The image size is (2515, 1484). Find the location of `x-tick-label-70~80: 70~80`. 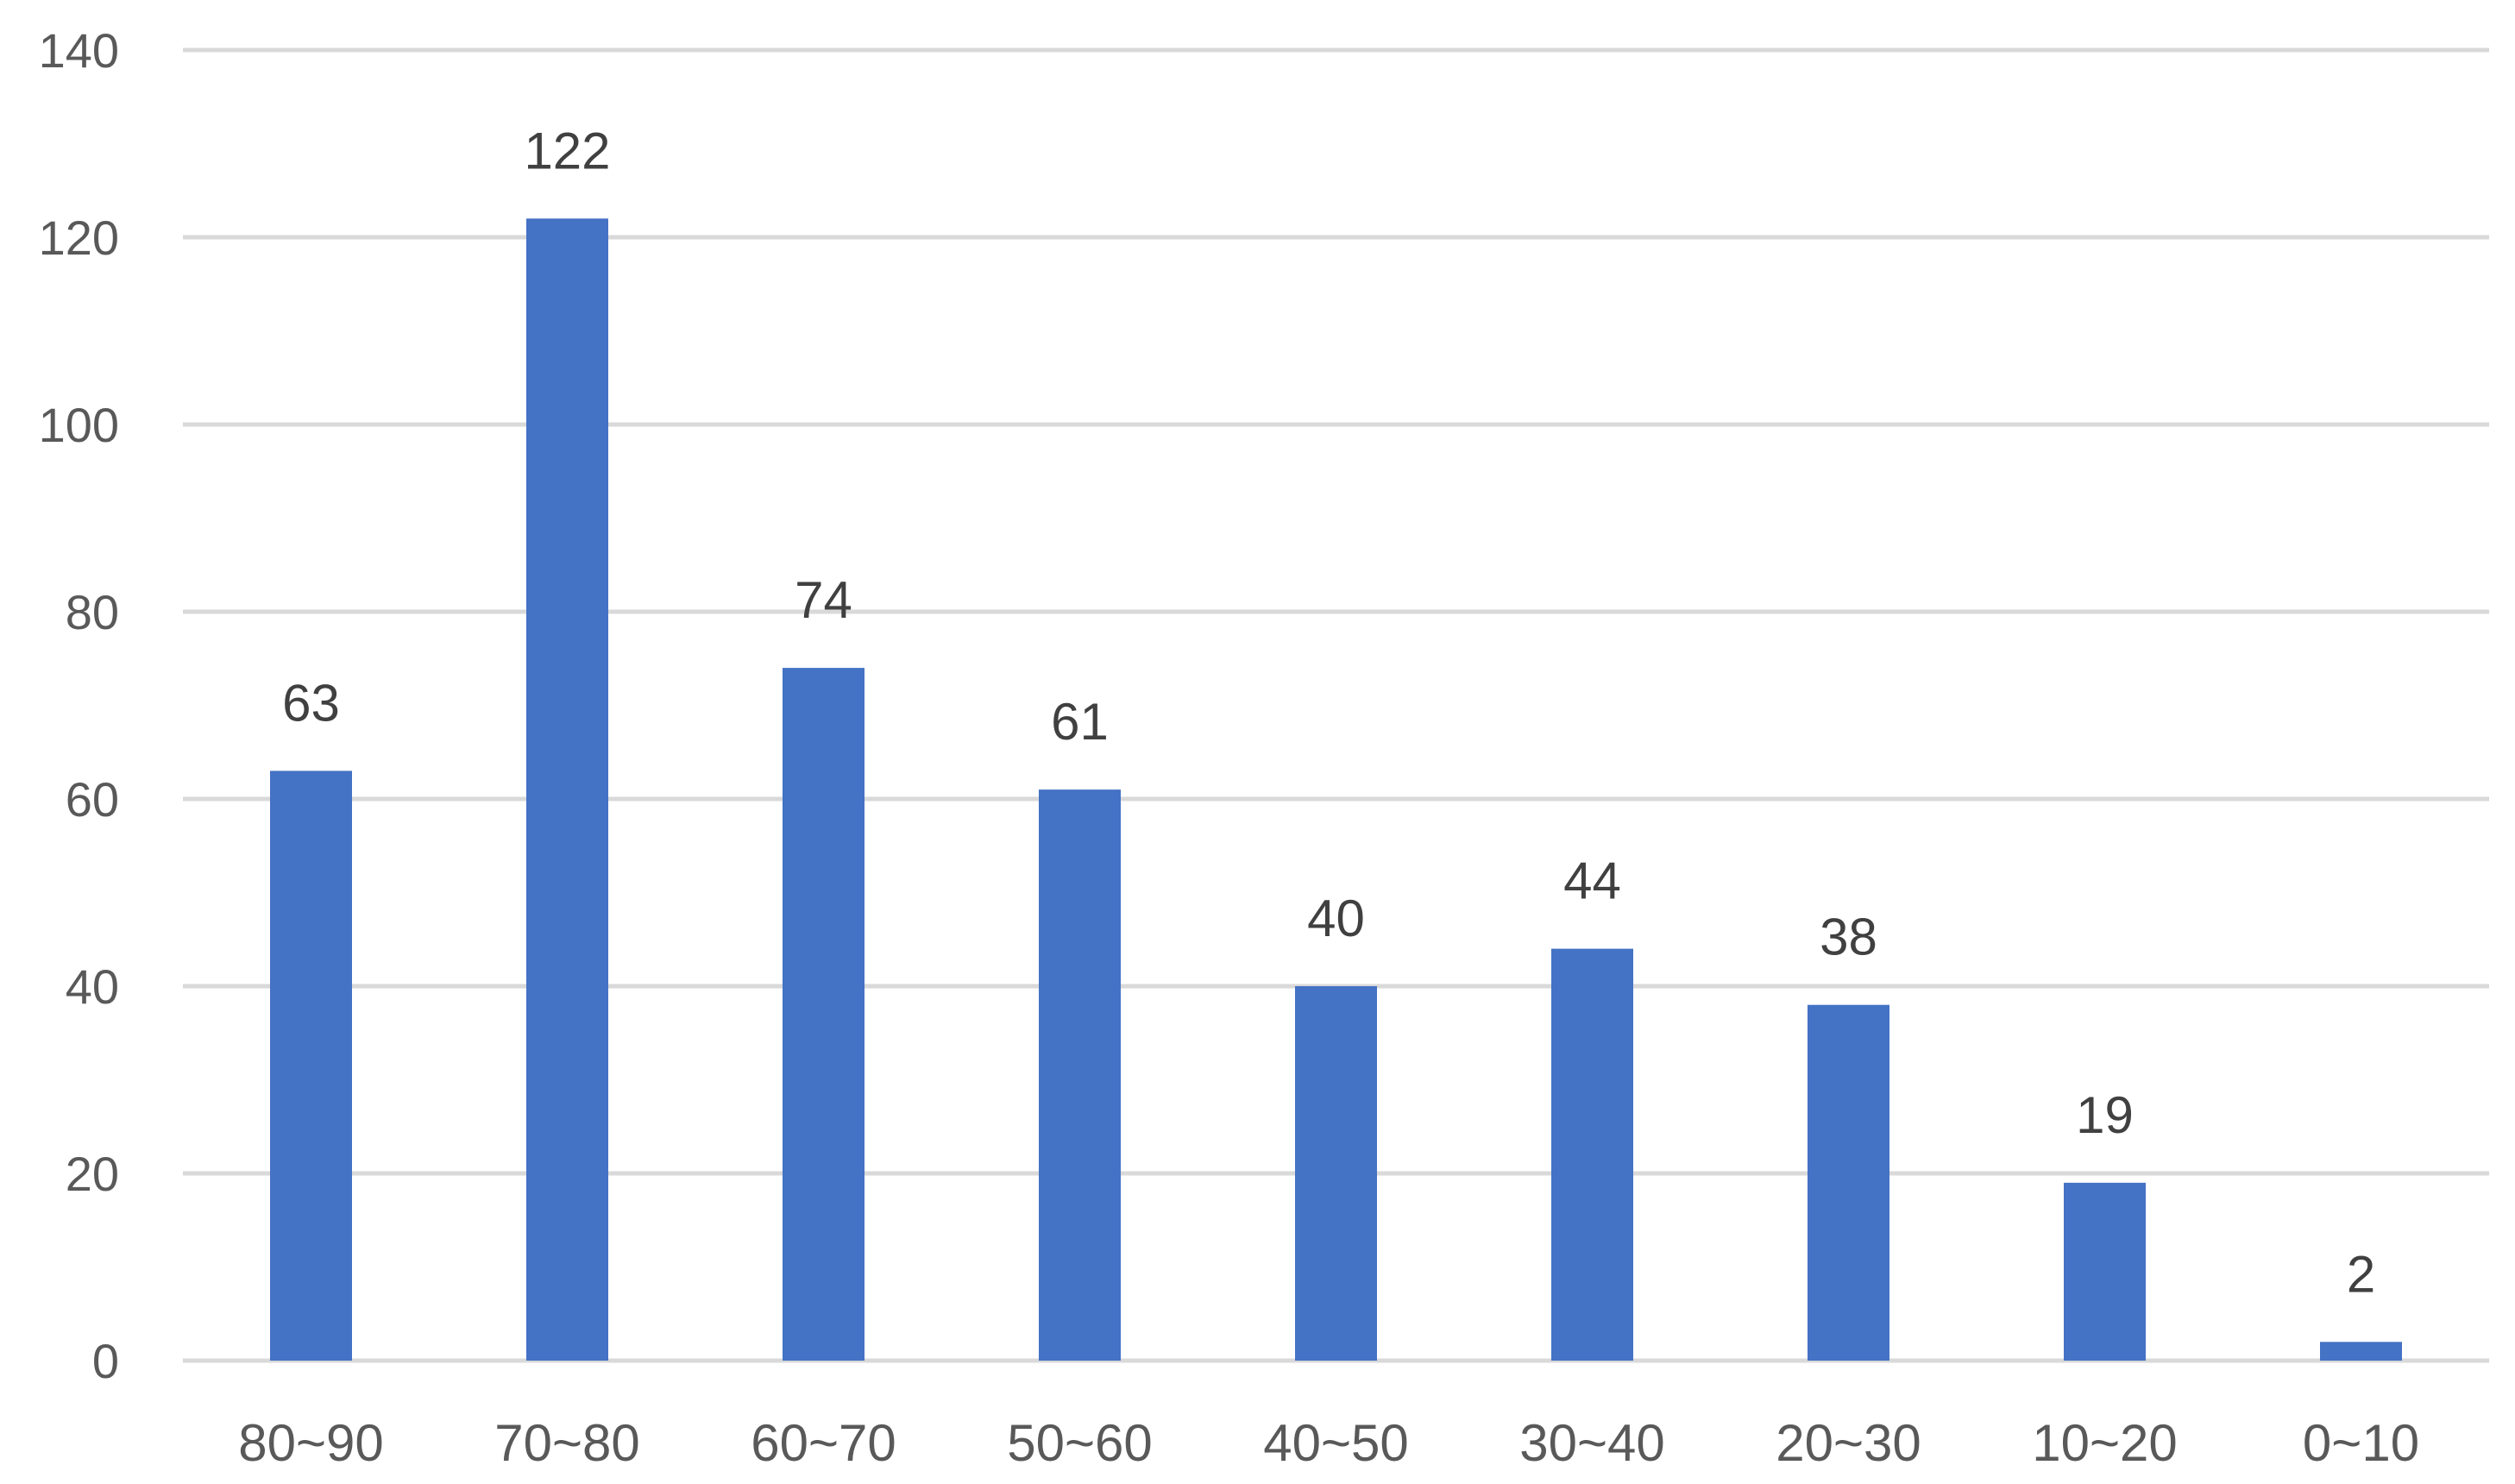

x-tick-label-70~80: 70~80 is located at coordinates (567, 1443).